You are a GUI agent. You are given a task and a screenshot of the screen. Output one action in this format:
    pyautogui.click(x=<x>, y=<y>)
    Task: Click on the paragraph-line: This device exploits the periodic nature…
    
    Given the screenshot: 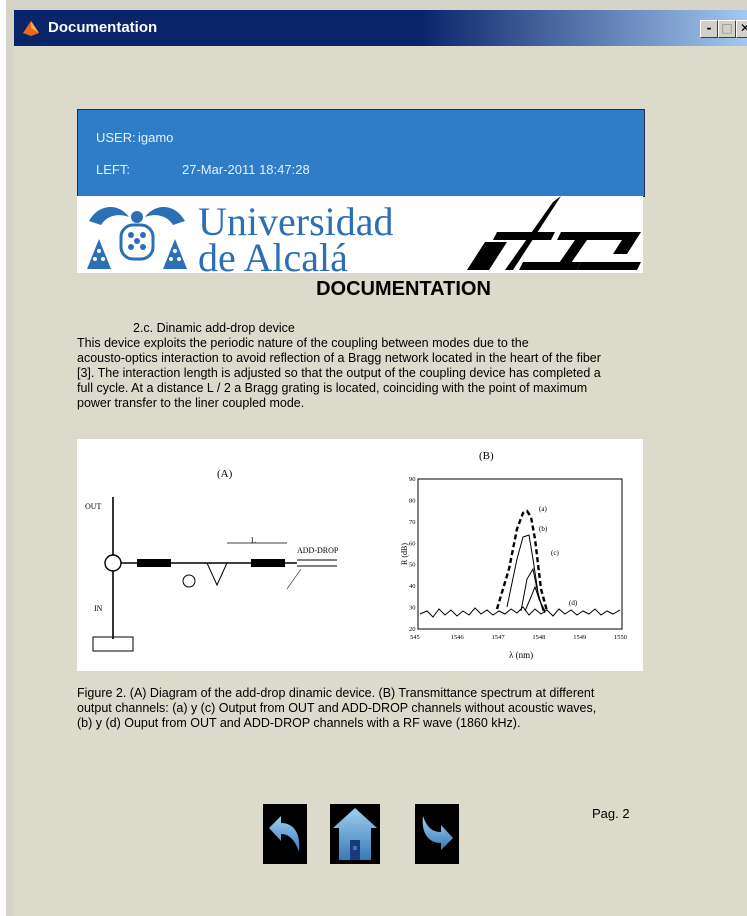 What is the action you would take?
    pyautogui.click(x=303, y=343)
    